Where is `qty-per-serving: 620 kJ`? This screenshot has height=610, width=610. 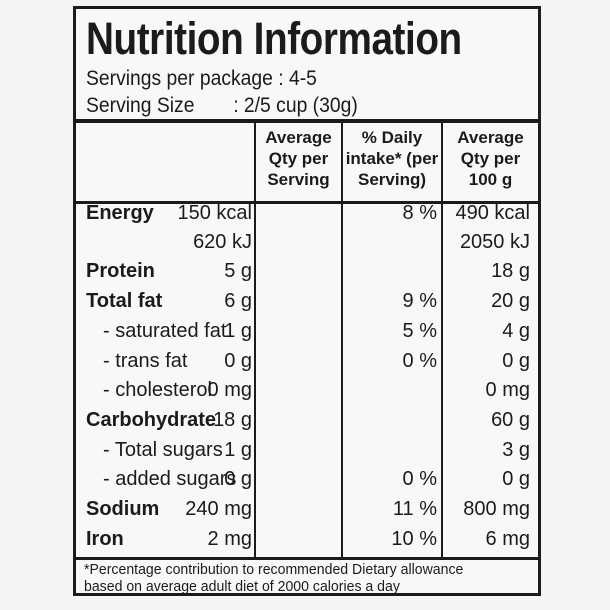 qty-per-serving: 620 kJ is located at coordinates (222, 242).